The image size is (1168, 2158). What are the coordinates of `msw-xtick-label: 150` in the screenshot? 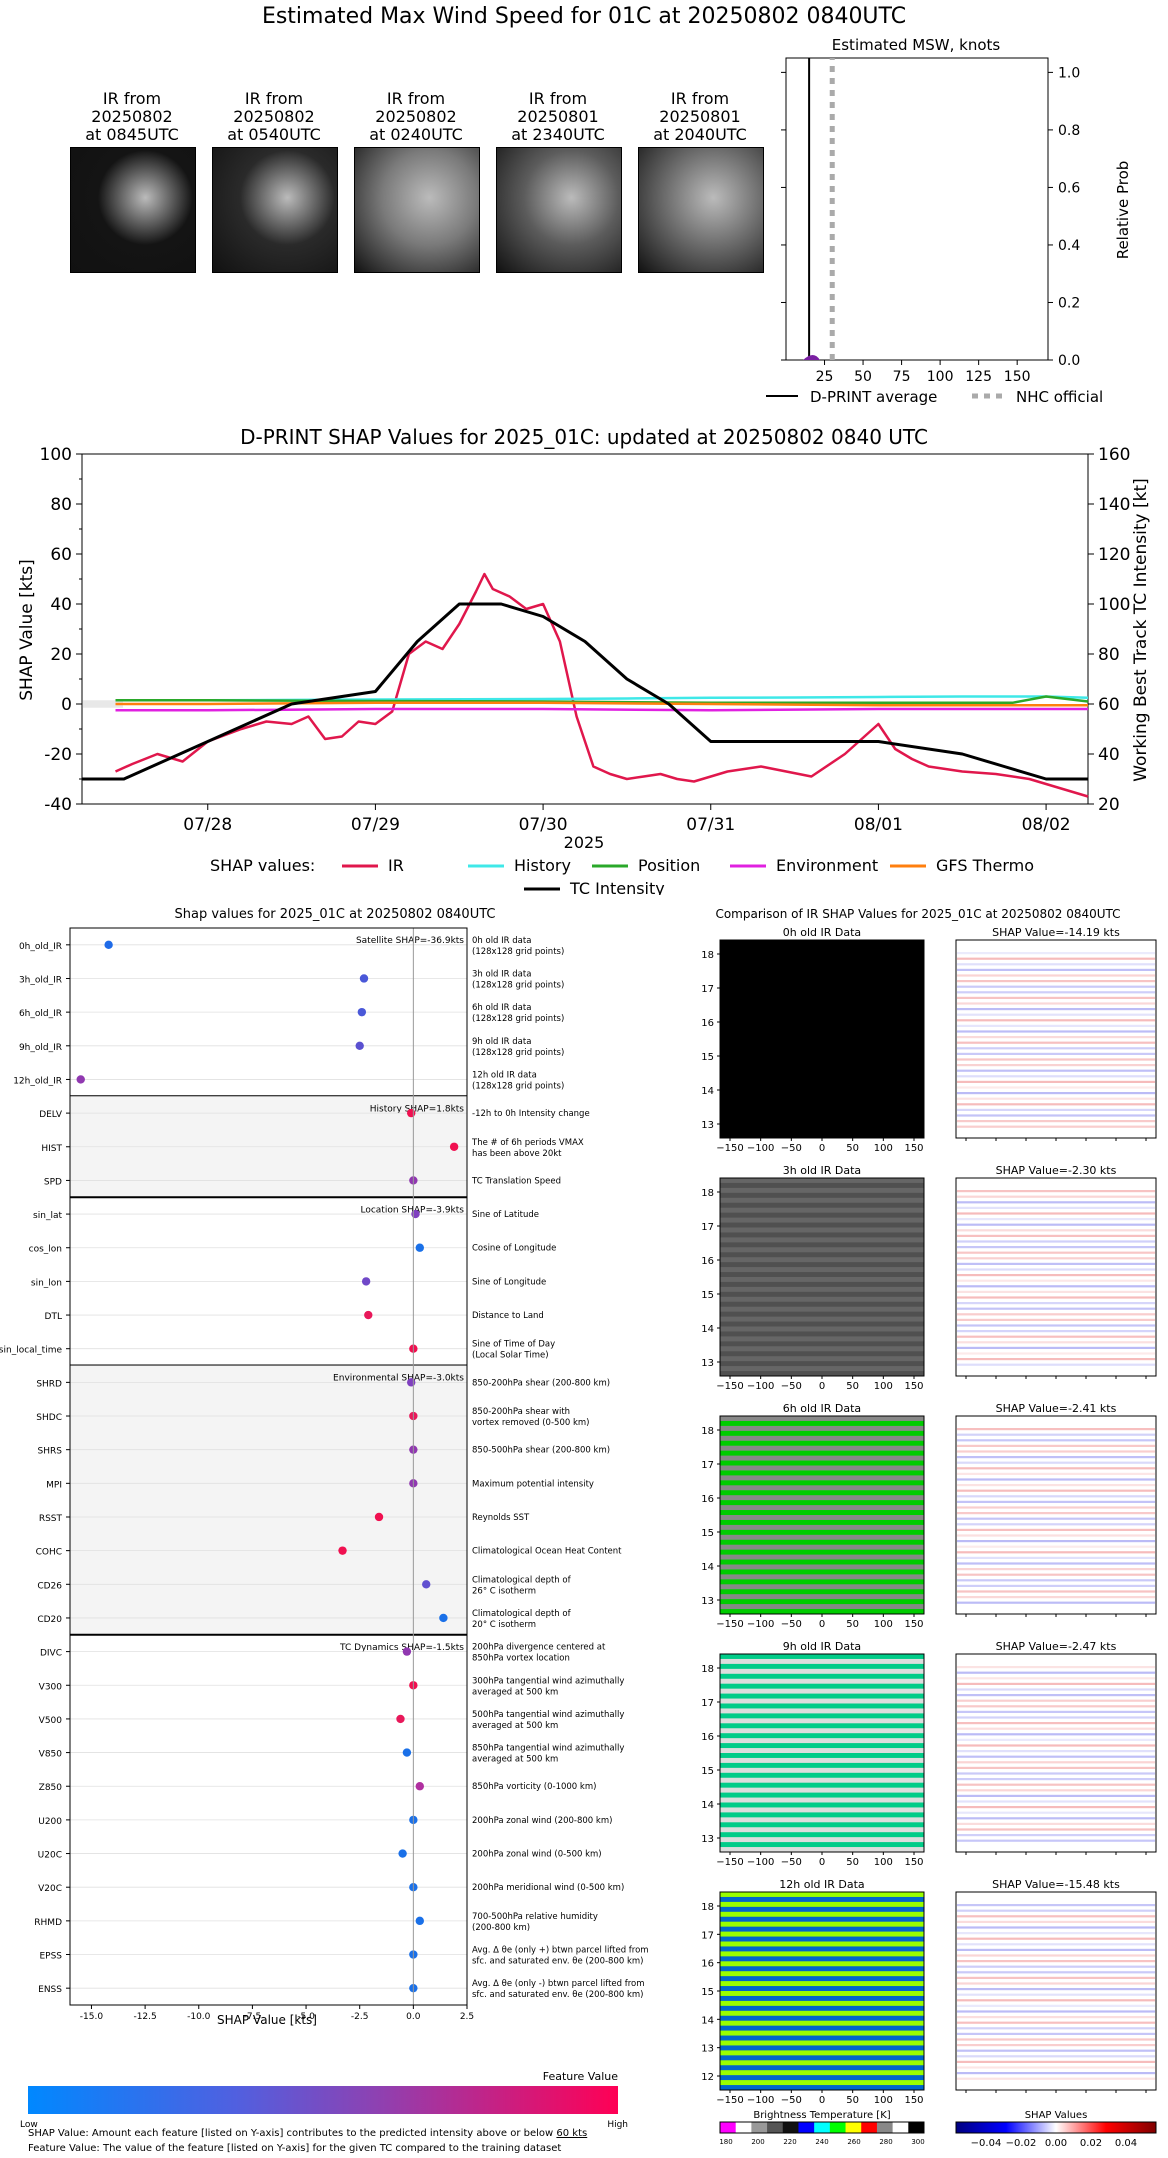 It's located at (1017, 377).